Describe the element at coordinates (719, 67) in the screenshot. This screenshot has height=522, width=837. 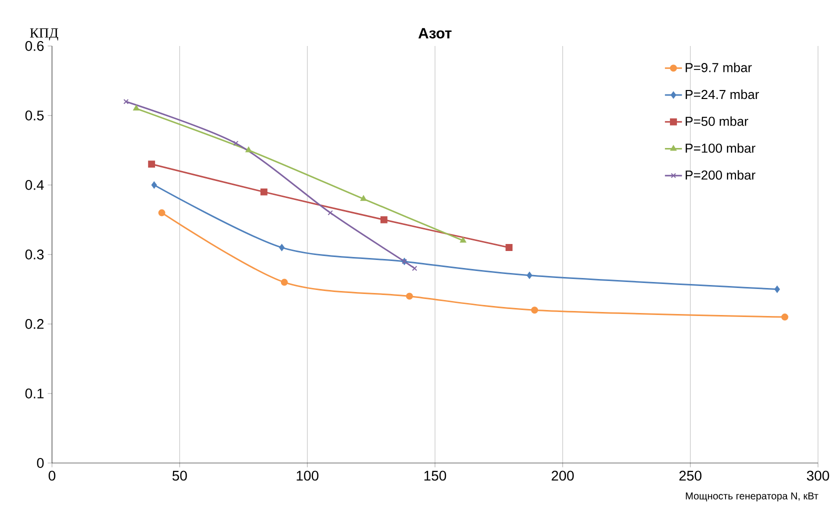
I see `legend-label: P=9.7 mbar` at that location.